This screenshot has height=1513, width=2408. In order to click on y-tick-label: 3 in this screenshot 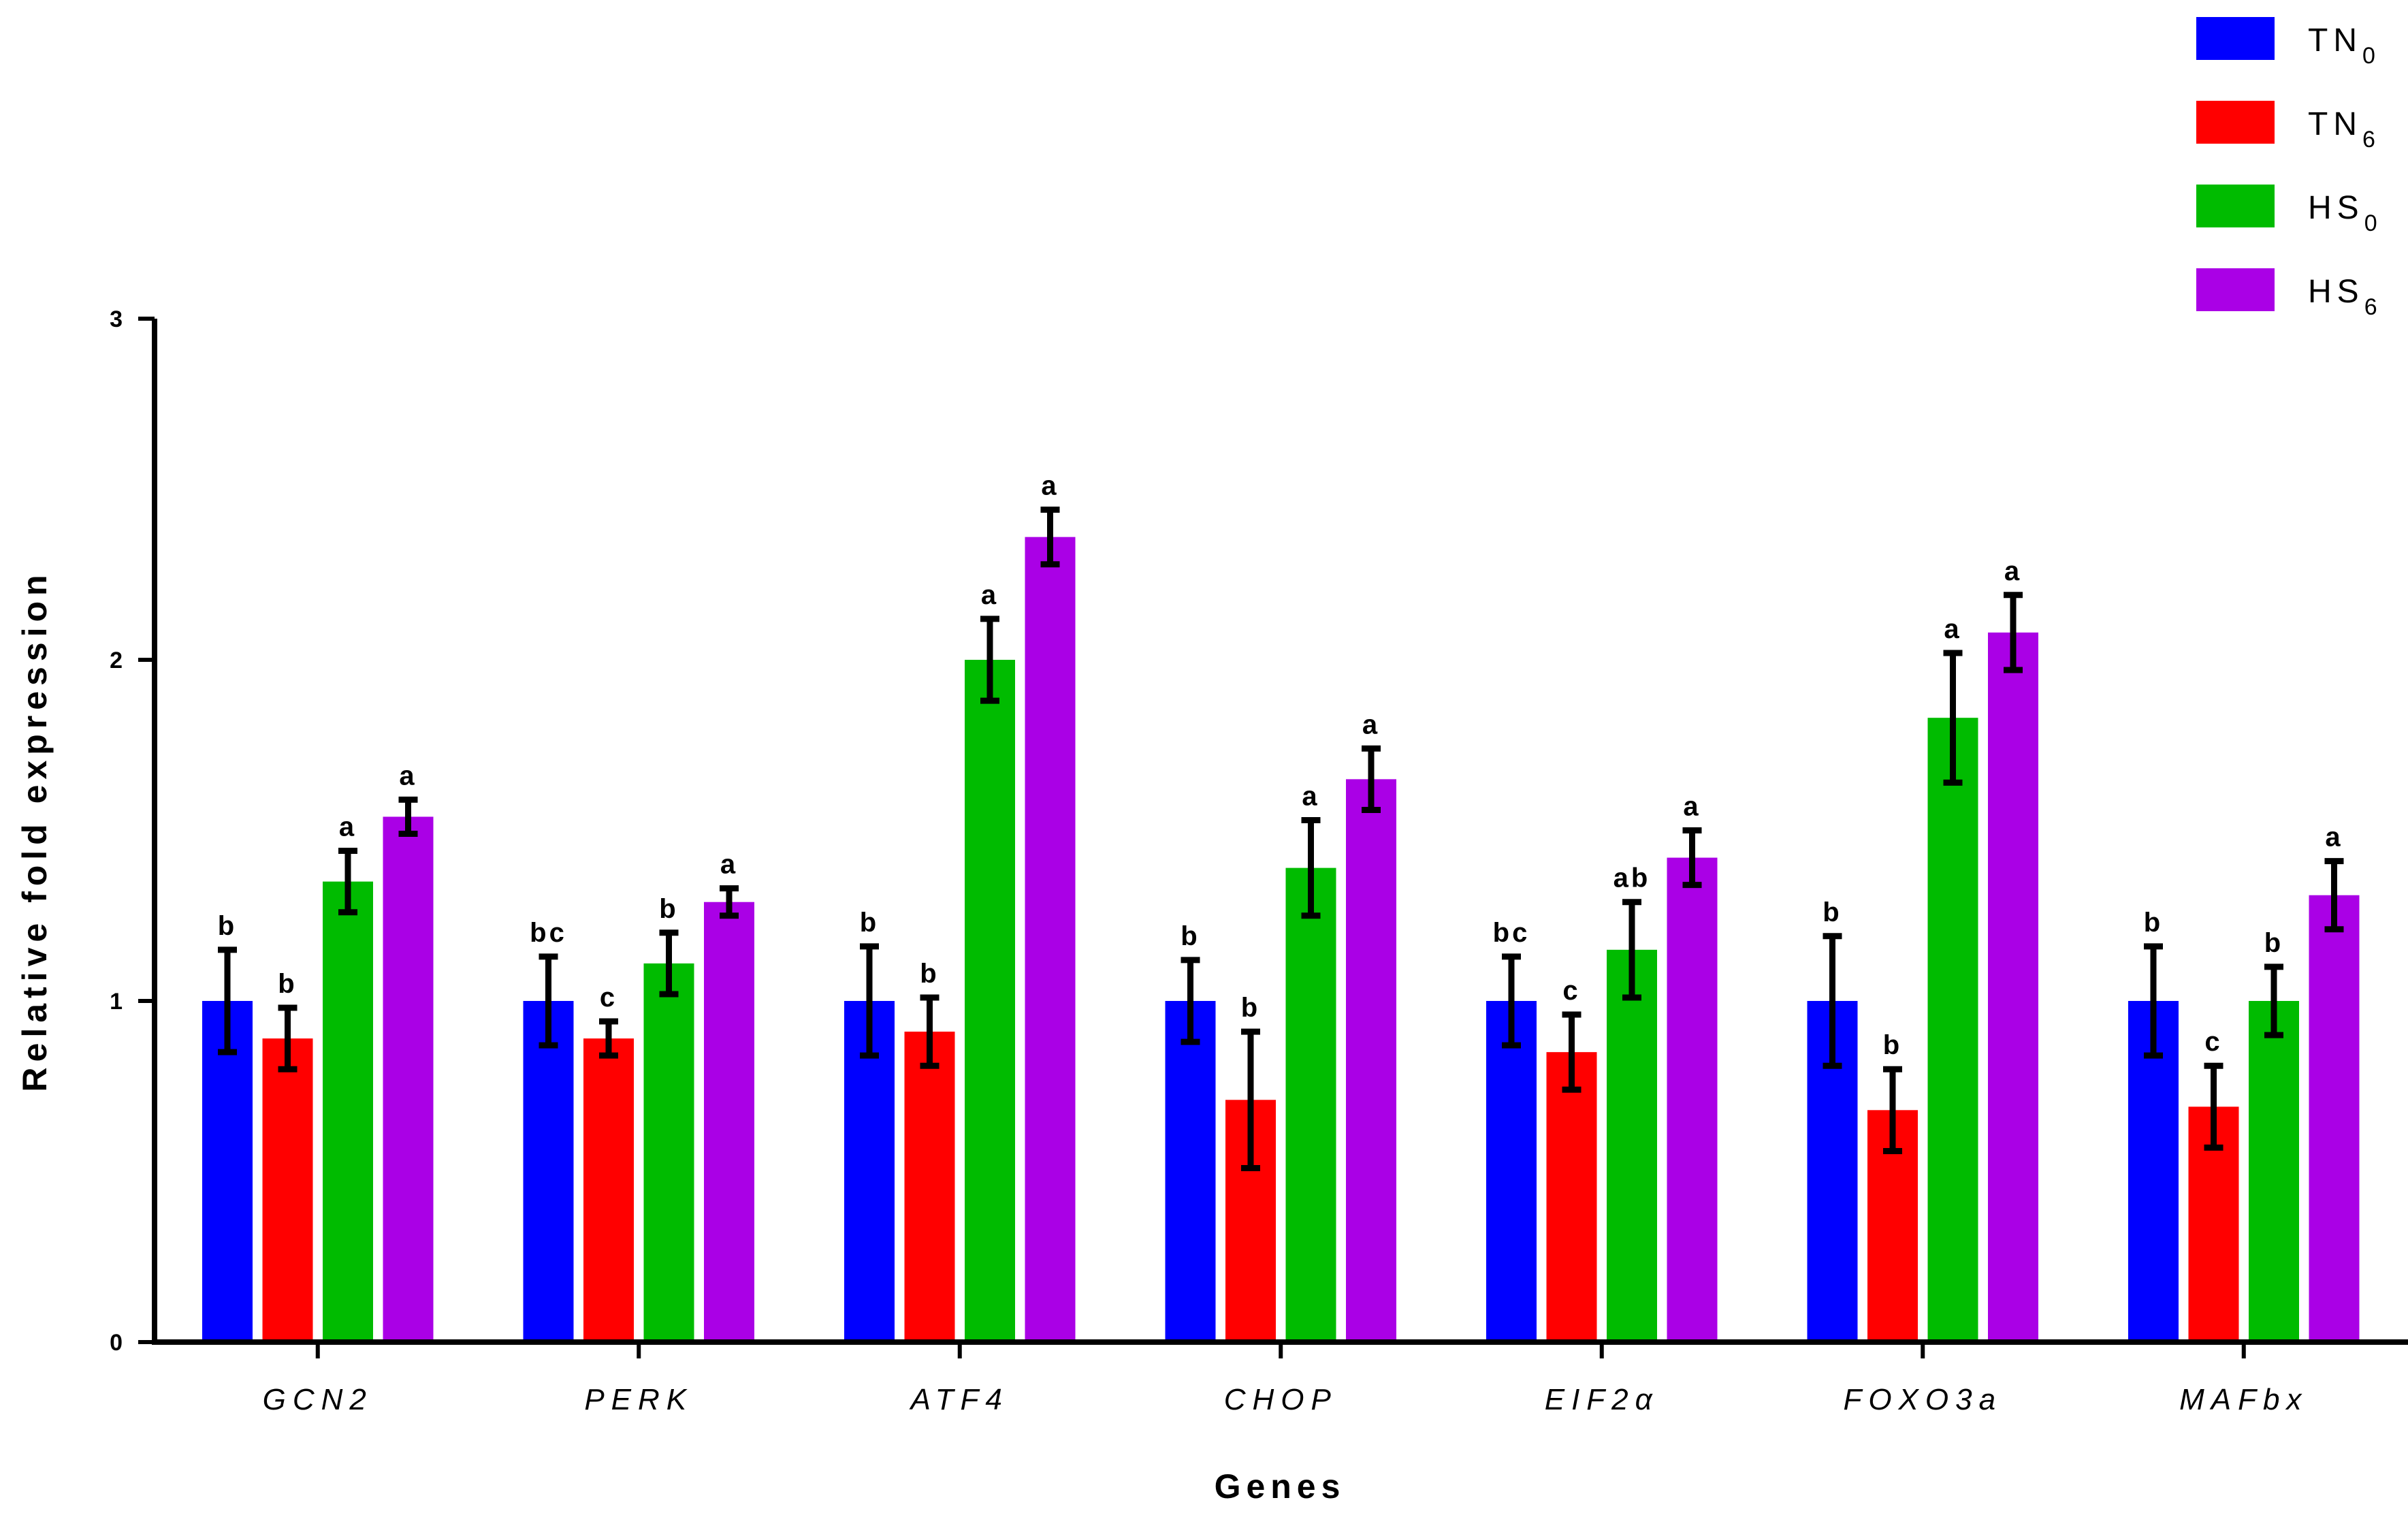, I will do `click(116, 319)`.